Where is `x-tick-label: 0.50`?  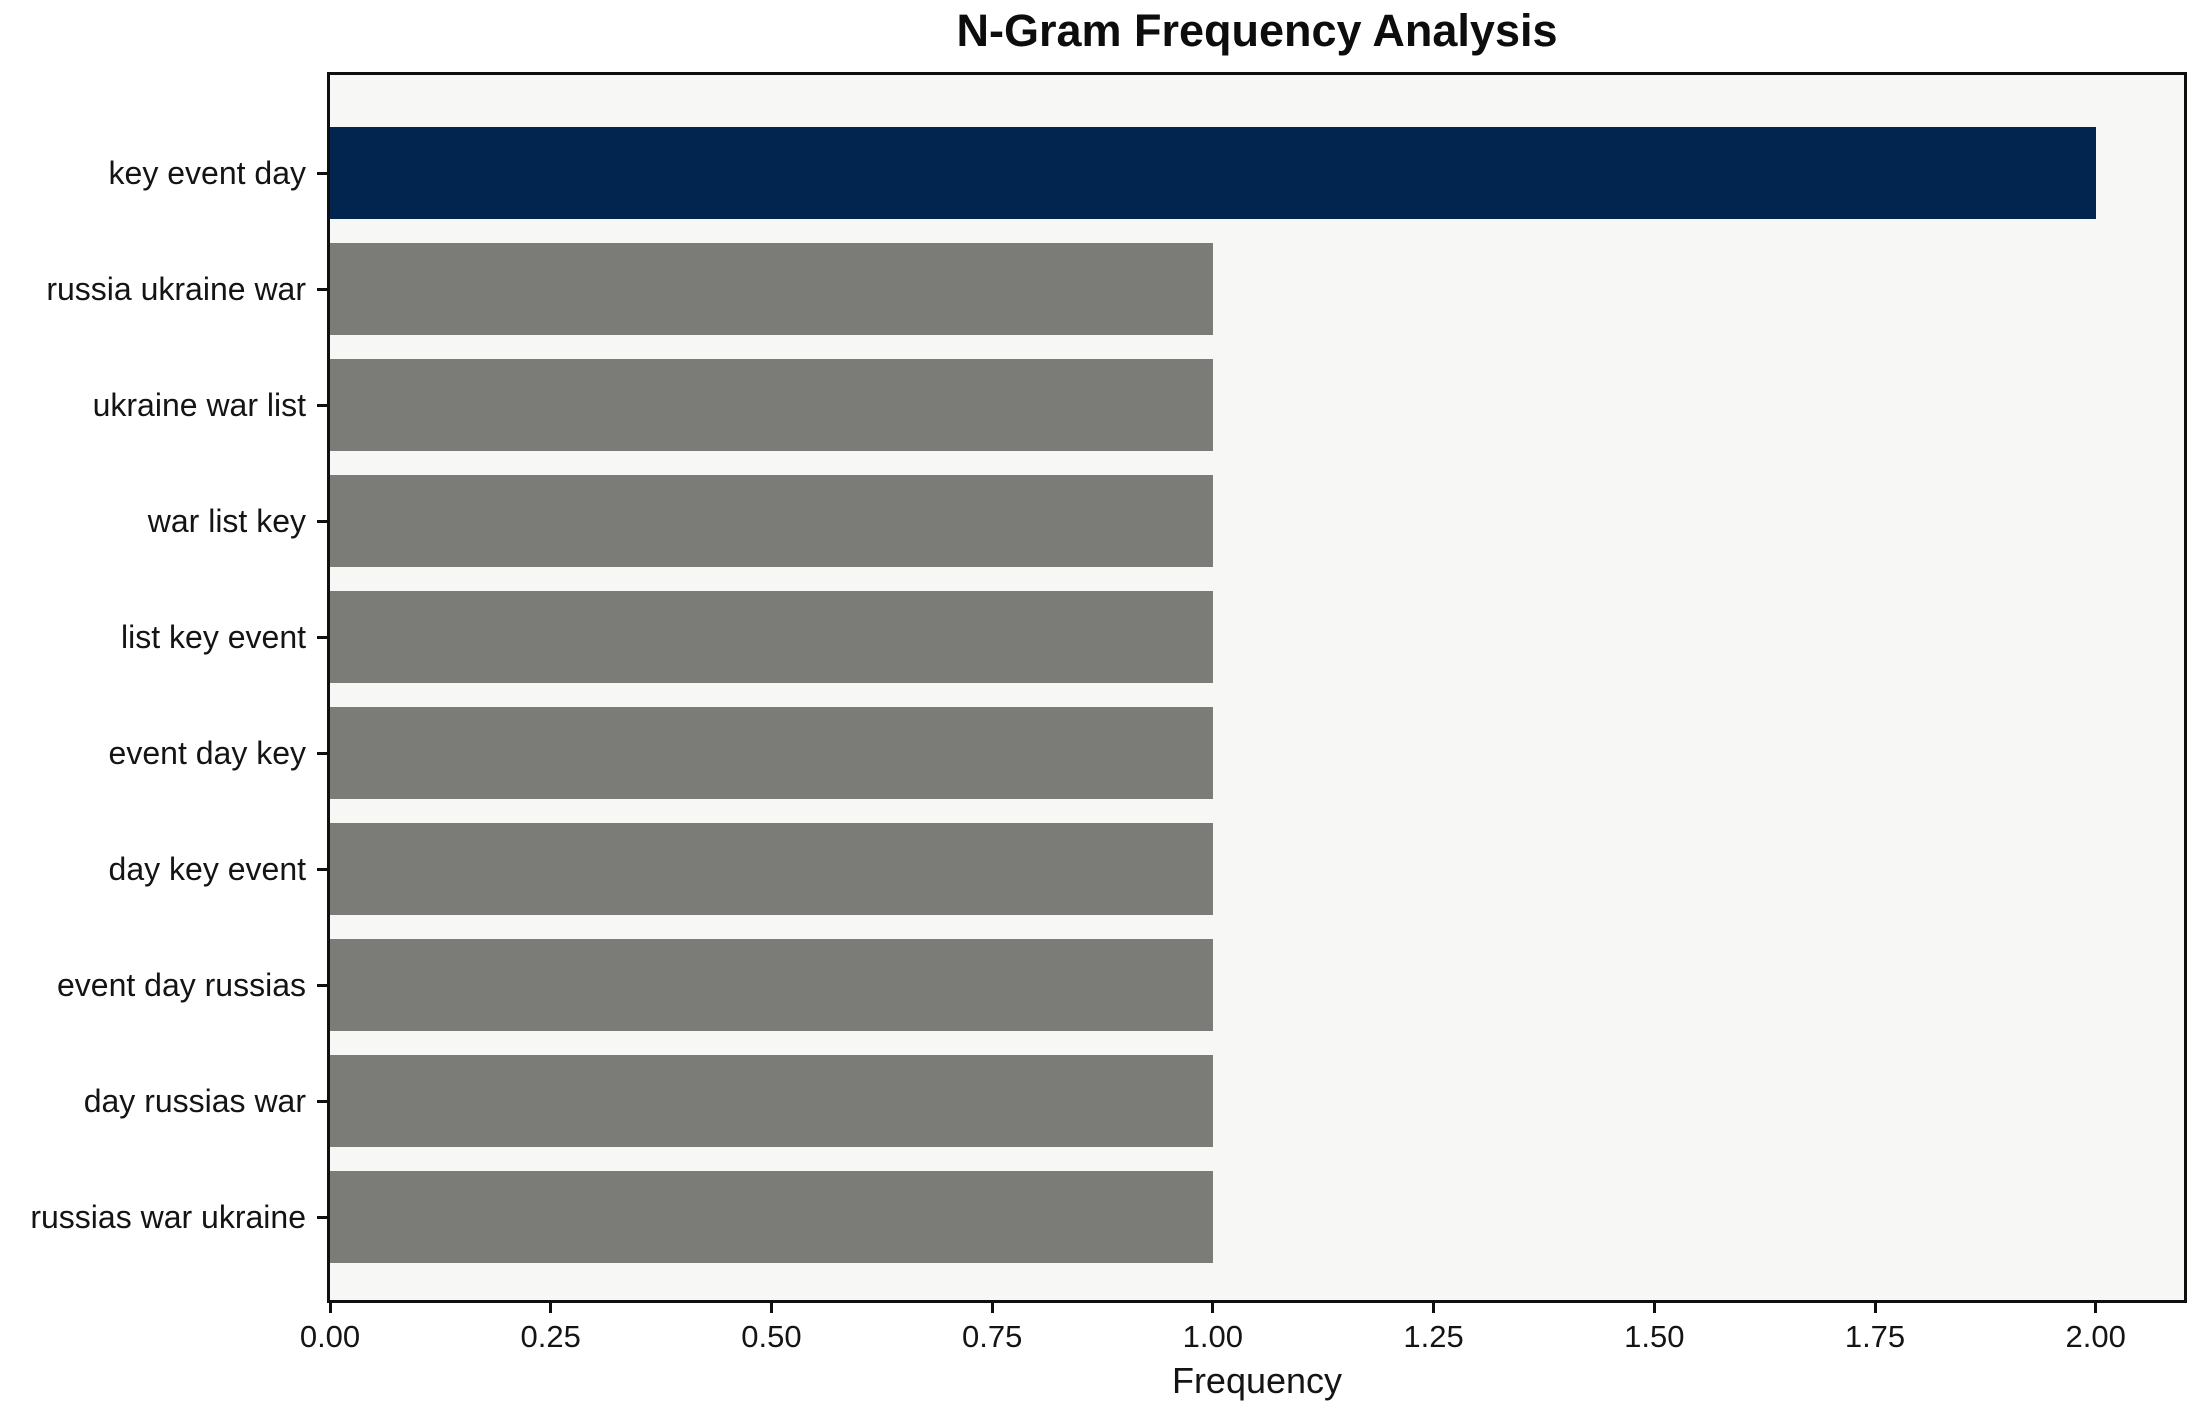 x-tick-label: 0.50 is located at coordinates (771, 1336).